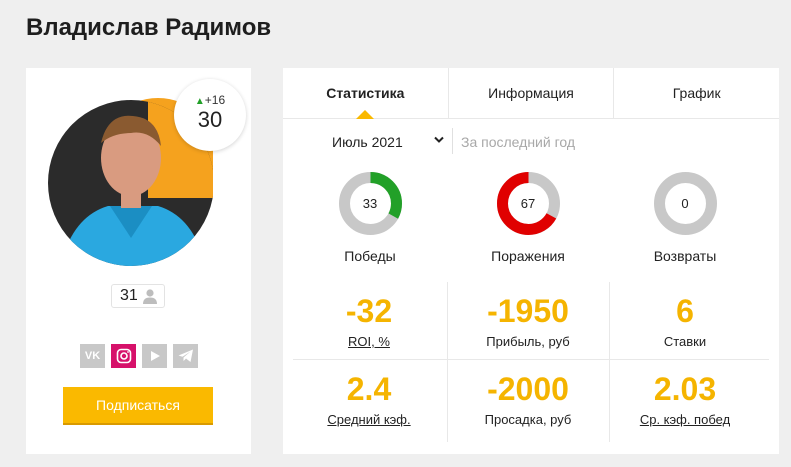 Image resolution: width=791 pixels, height=467 pixels. I want to click on refunds-label: Возвраты, so click(685, 256).